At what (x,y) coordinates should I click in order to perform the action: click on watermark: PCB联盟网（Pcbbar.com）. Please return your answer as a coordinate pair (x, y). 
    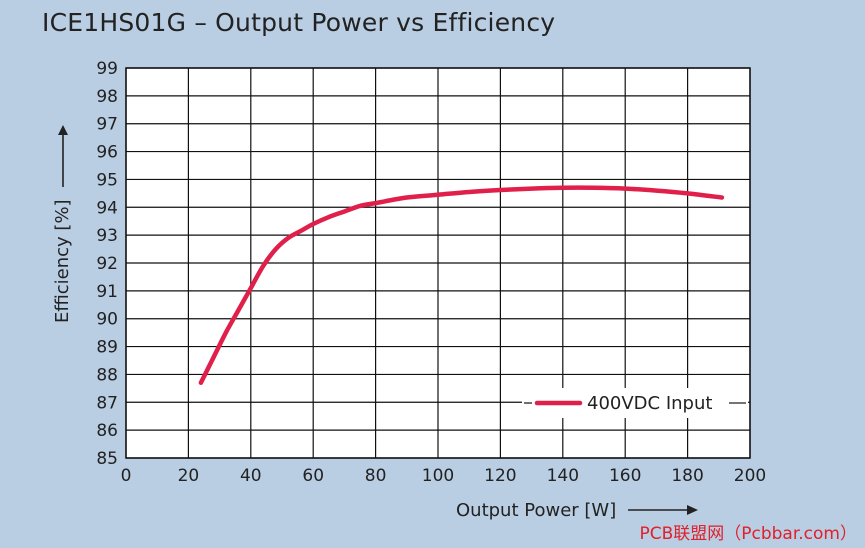
    Looking at the image, I should click on (748, 534).